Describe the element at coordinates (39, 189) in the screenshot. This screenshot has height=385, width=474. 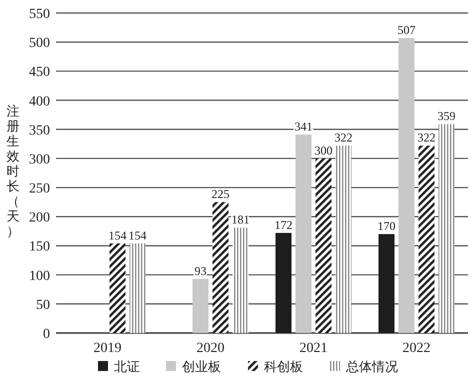
I see `y-tick-label: 250` at that location.